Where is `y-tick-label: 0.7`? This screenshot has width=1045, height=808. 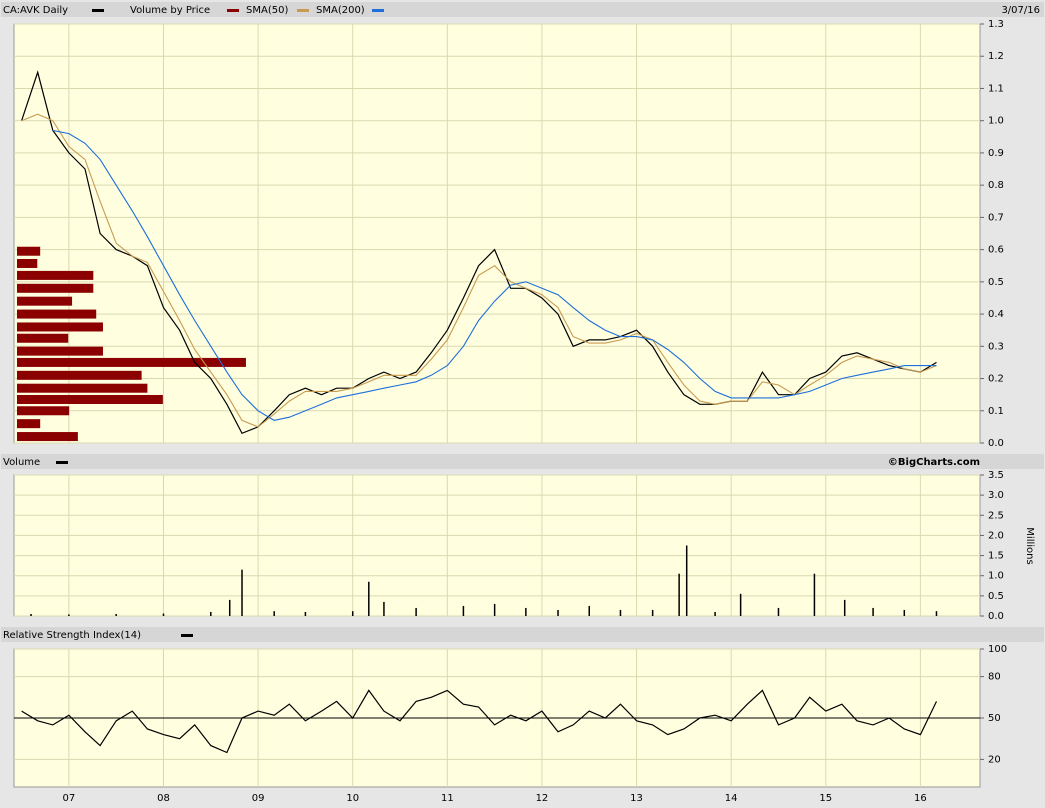 y-tick-label: 0.7 is located at coordinates (996, 217).